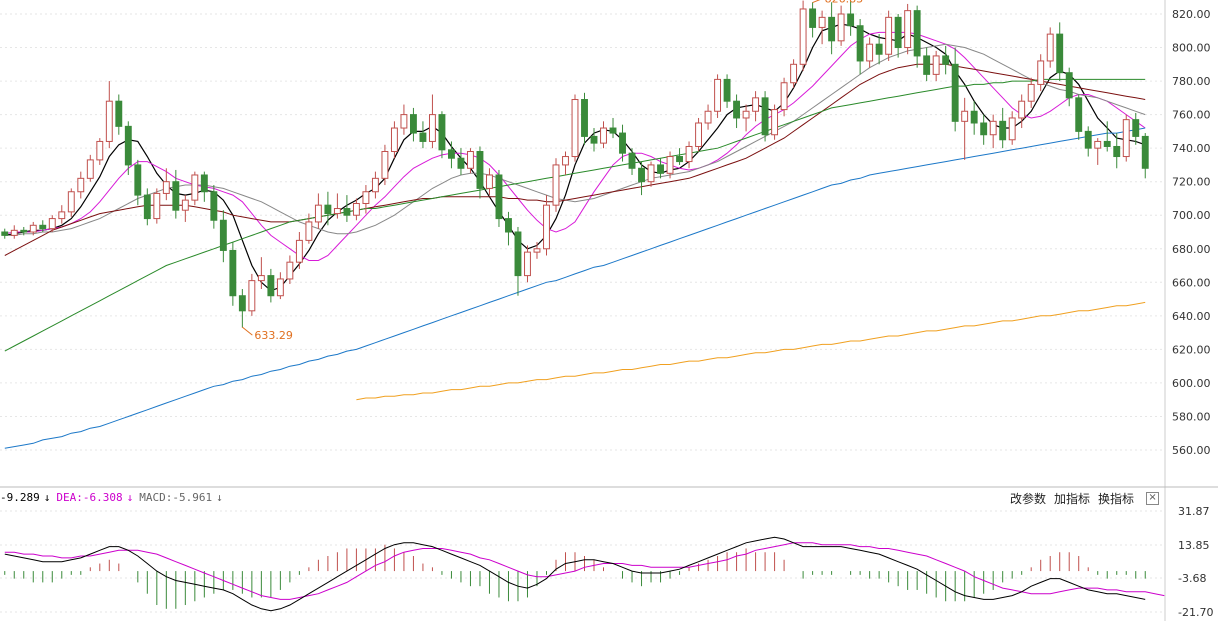  What do you see at coordinates (1028, 499) in the screenshot?
I see `modify-params-button: 改参数` at bounding box center [1028, 499].